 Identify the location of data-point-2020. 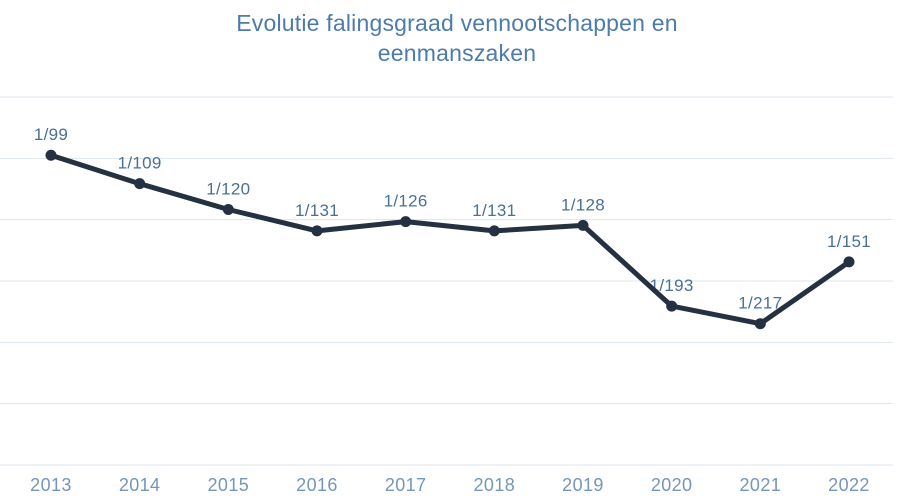
(672, 306).